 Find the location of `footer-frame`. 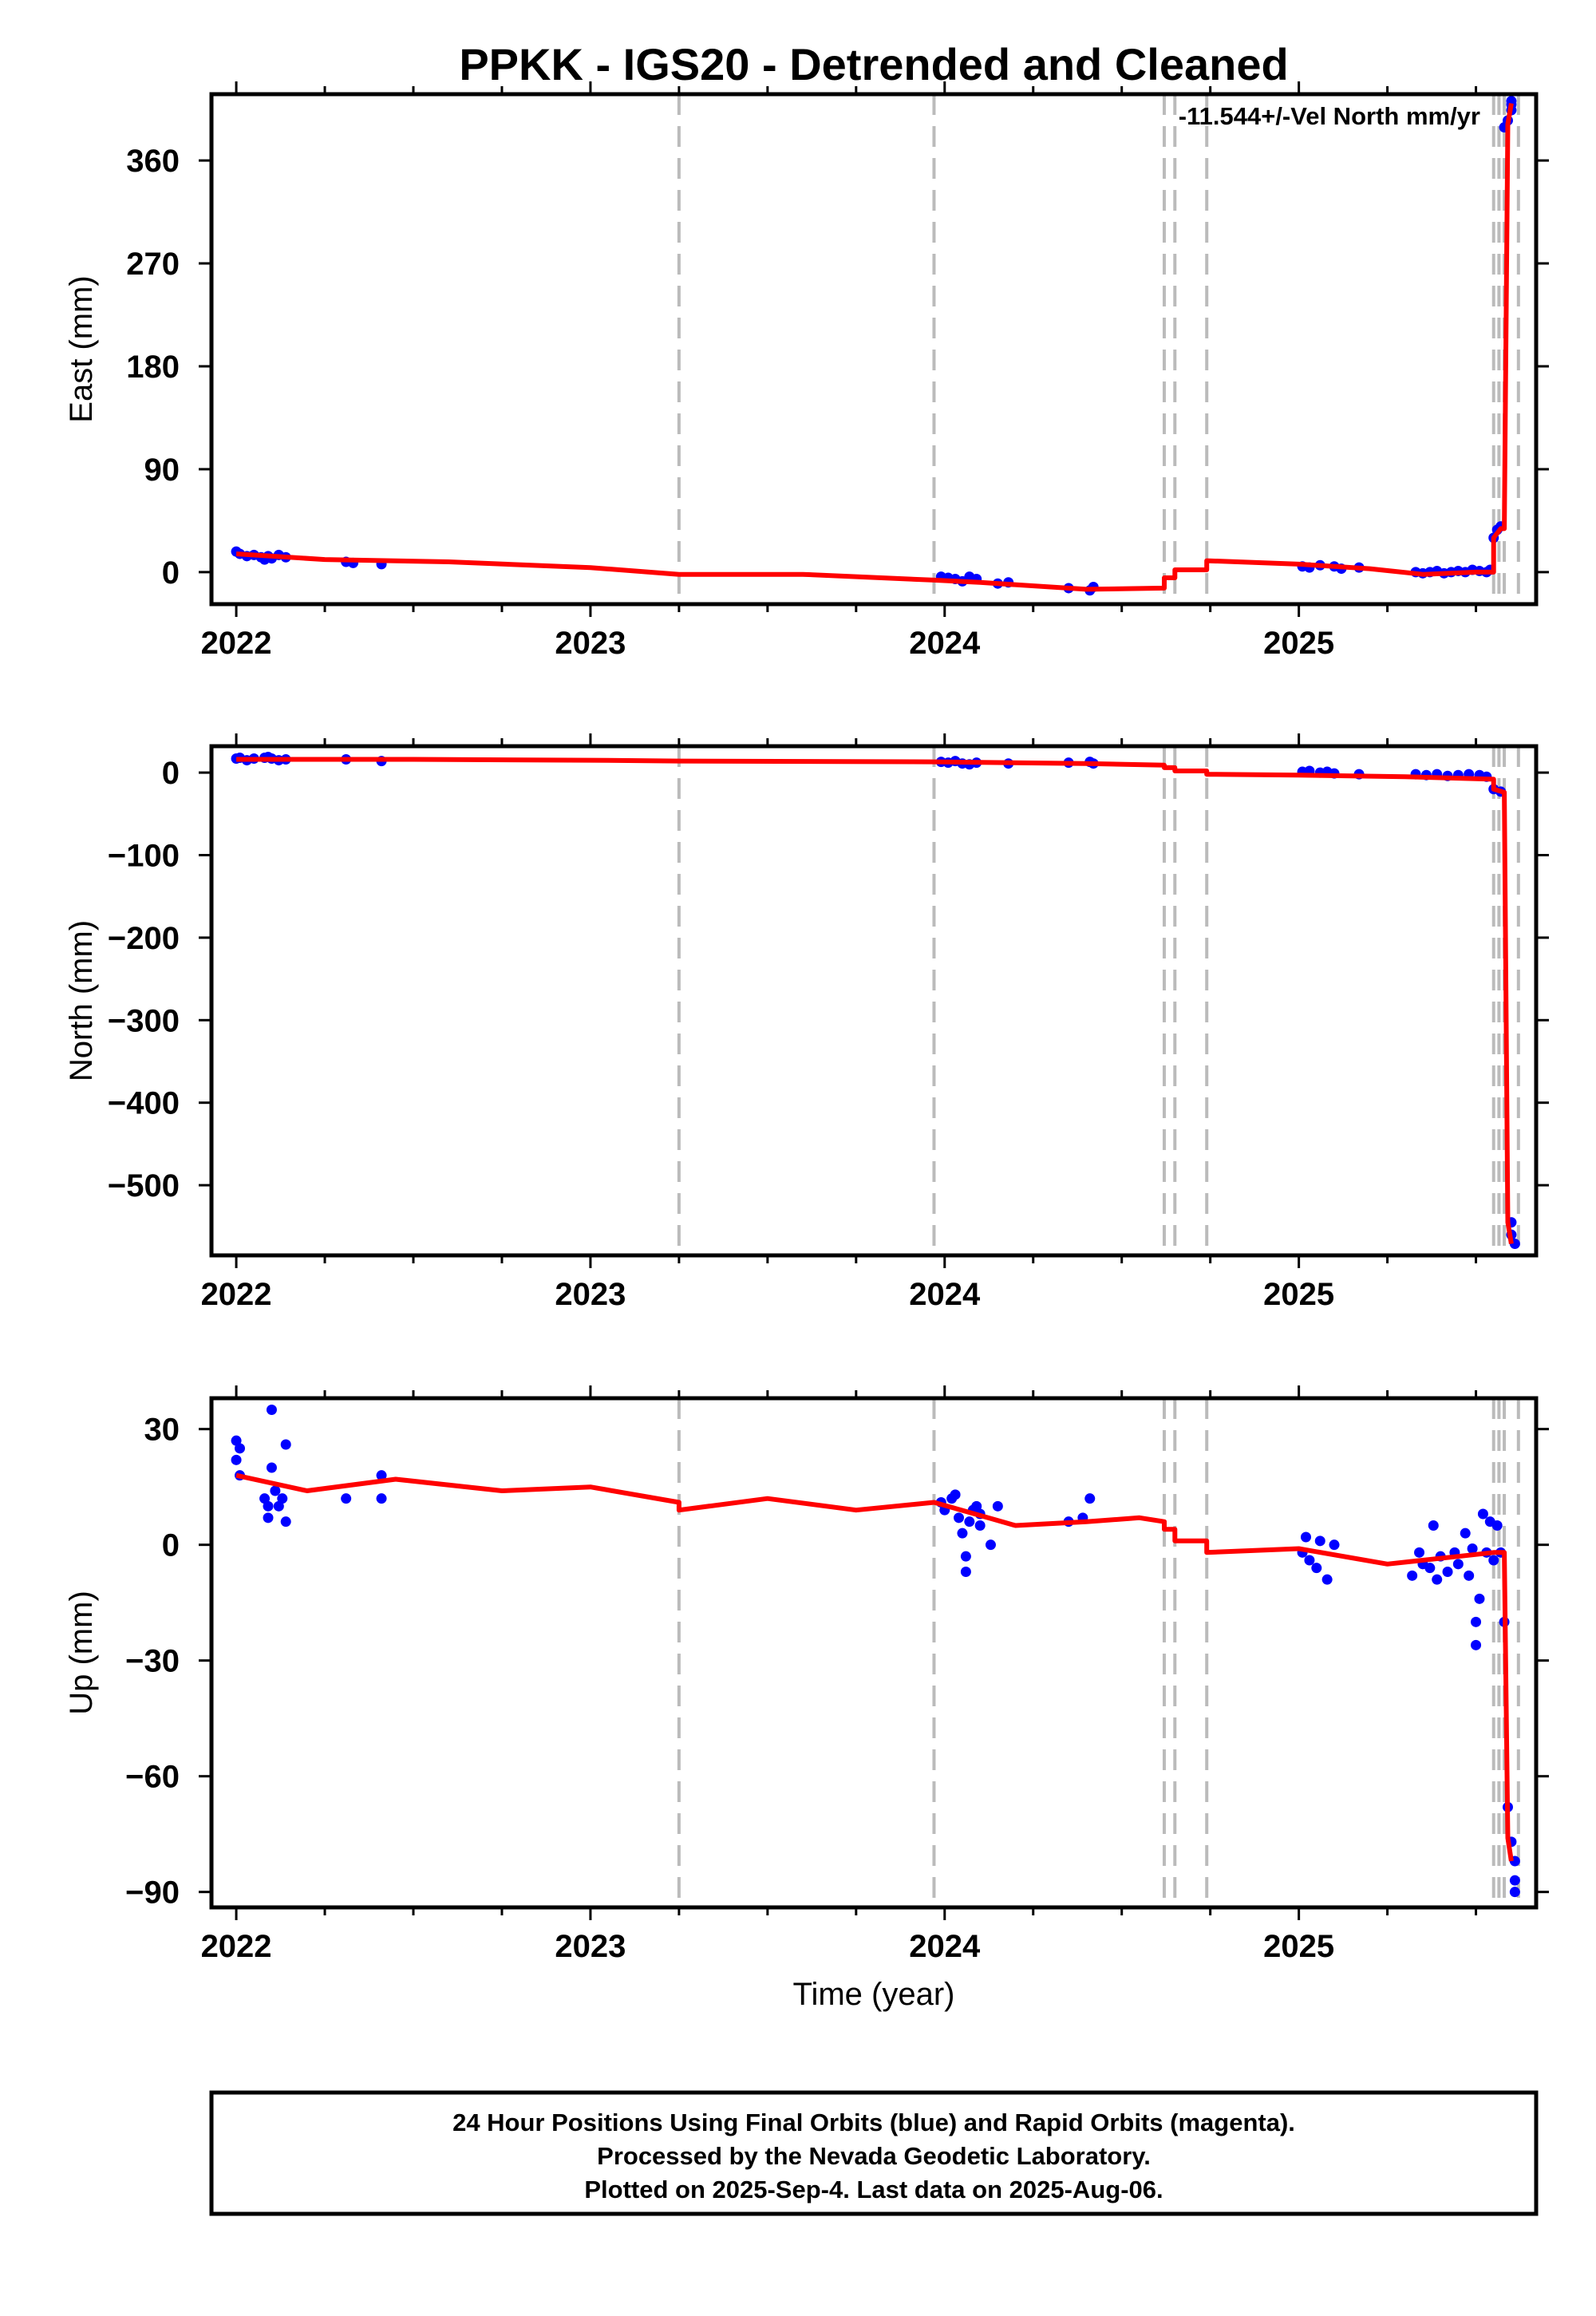

footer-frame is located at coordinates (874, 2153).